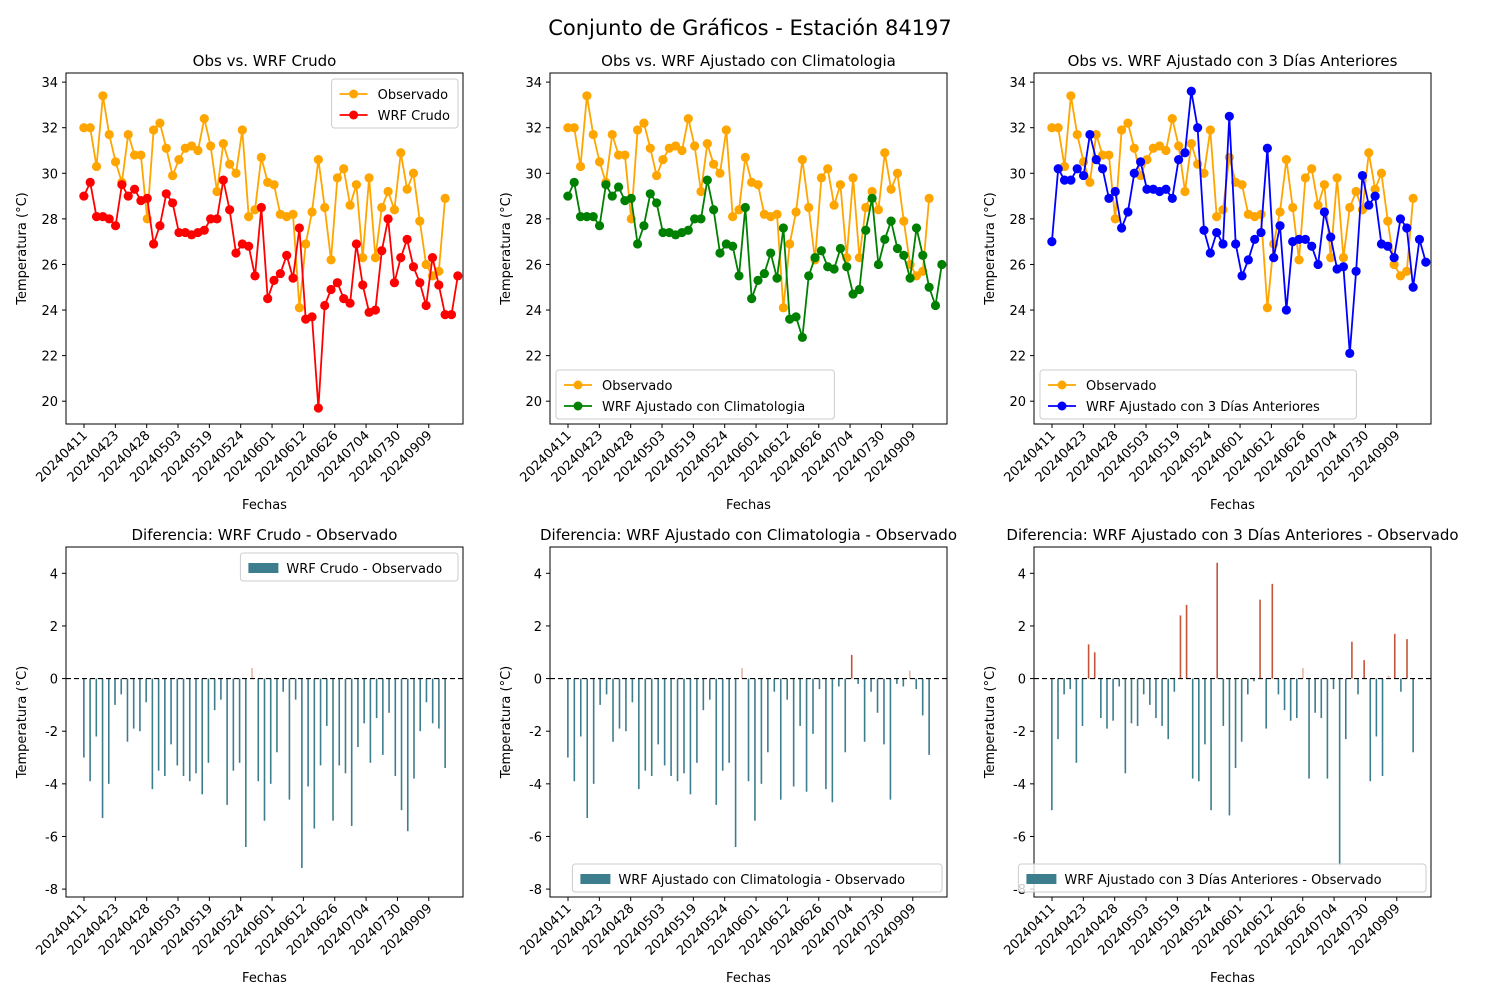 This screenshot has height=1000, width=1500. What do you see at coordinates (413, 95) in the screenshot?
I see `legend-label: Observado` at bounding box center [413, 95].